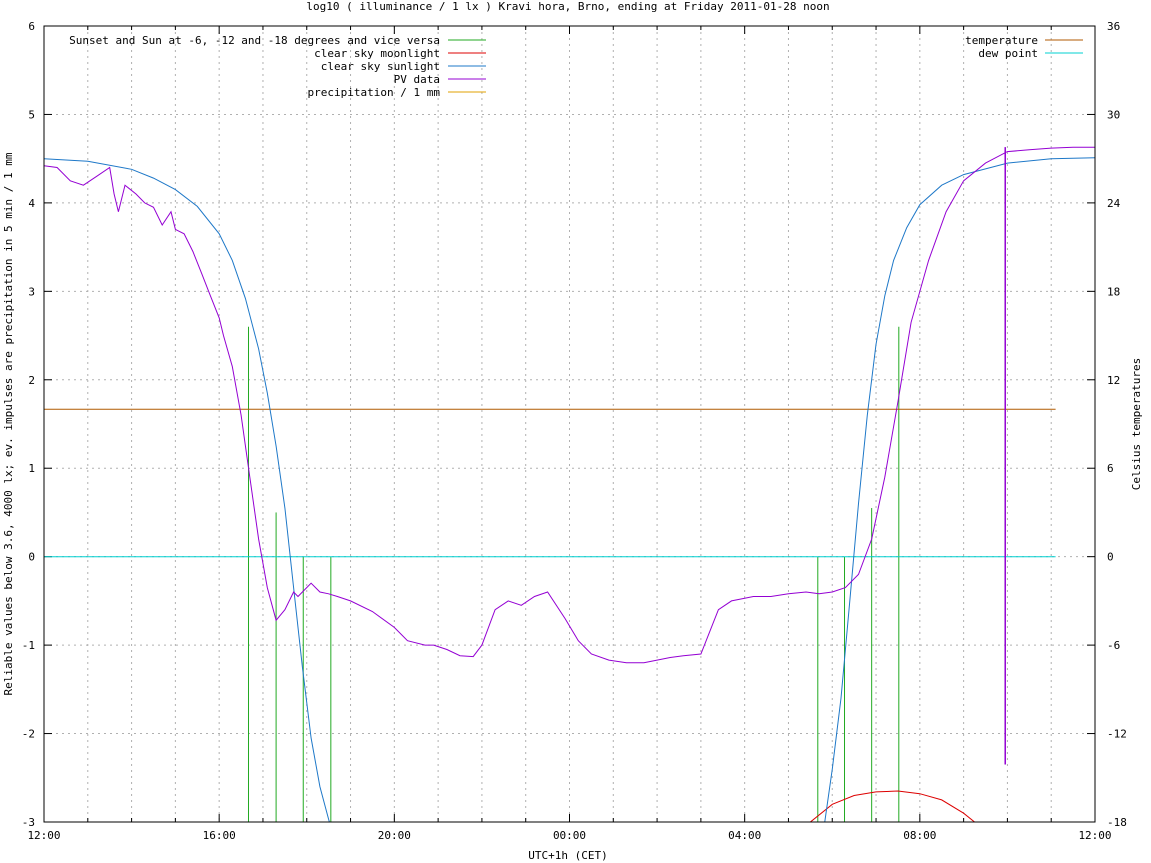 This screenshot has width=1151, height=863. I want to click on y2-tick-label: 18, so click(1113, 291).